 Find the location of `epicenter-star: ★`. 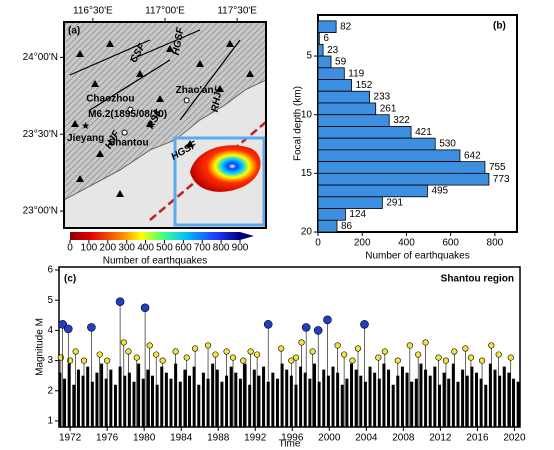

epicenter-star: ★ is located at coordinates (85, 126).